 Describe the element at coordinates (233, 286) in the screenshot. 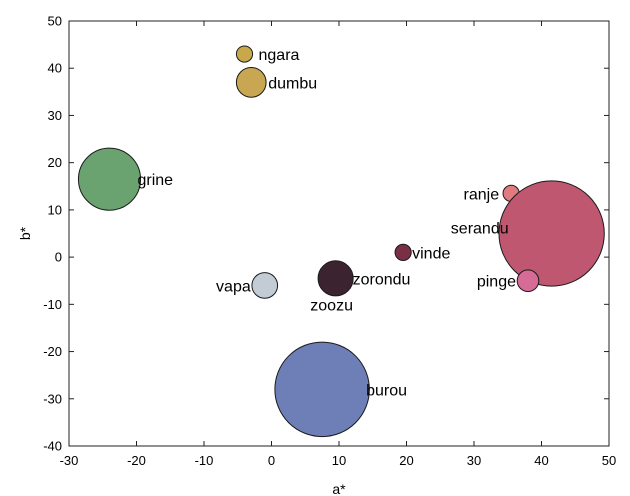

I see `label-vapa: vapa` at that location.